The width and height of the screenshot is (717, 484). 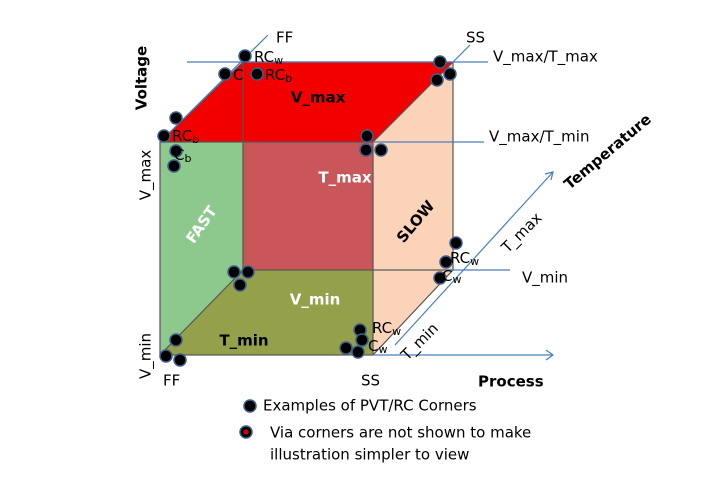 I want to click on axis-label: V_max, so click(x=146, y=175).